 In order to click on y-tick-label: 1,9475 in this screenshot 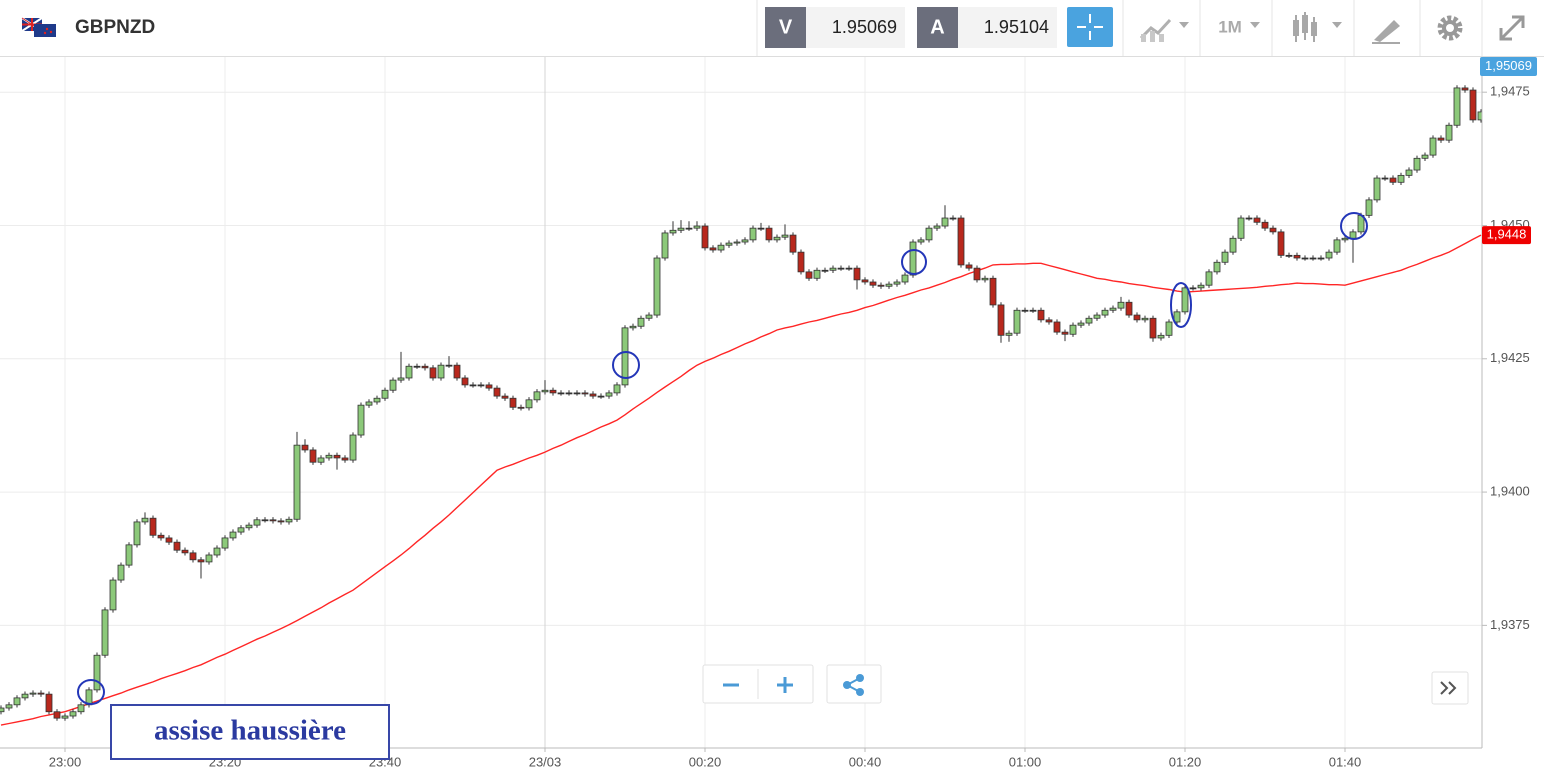, I will do `click(1510, 91)`.